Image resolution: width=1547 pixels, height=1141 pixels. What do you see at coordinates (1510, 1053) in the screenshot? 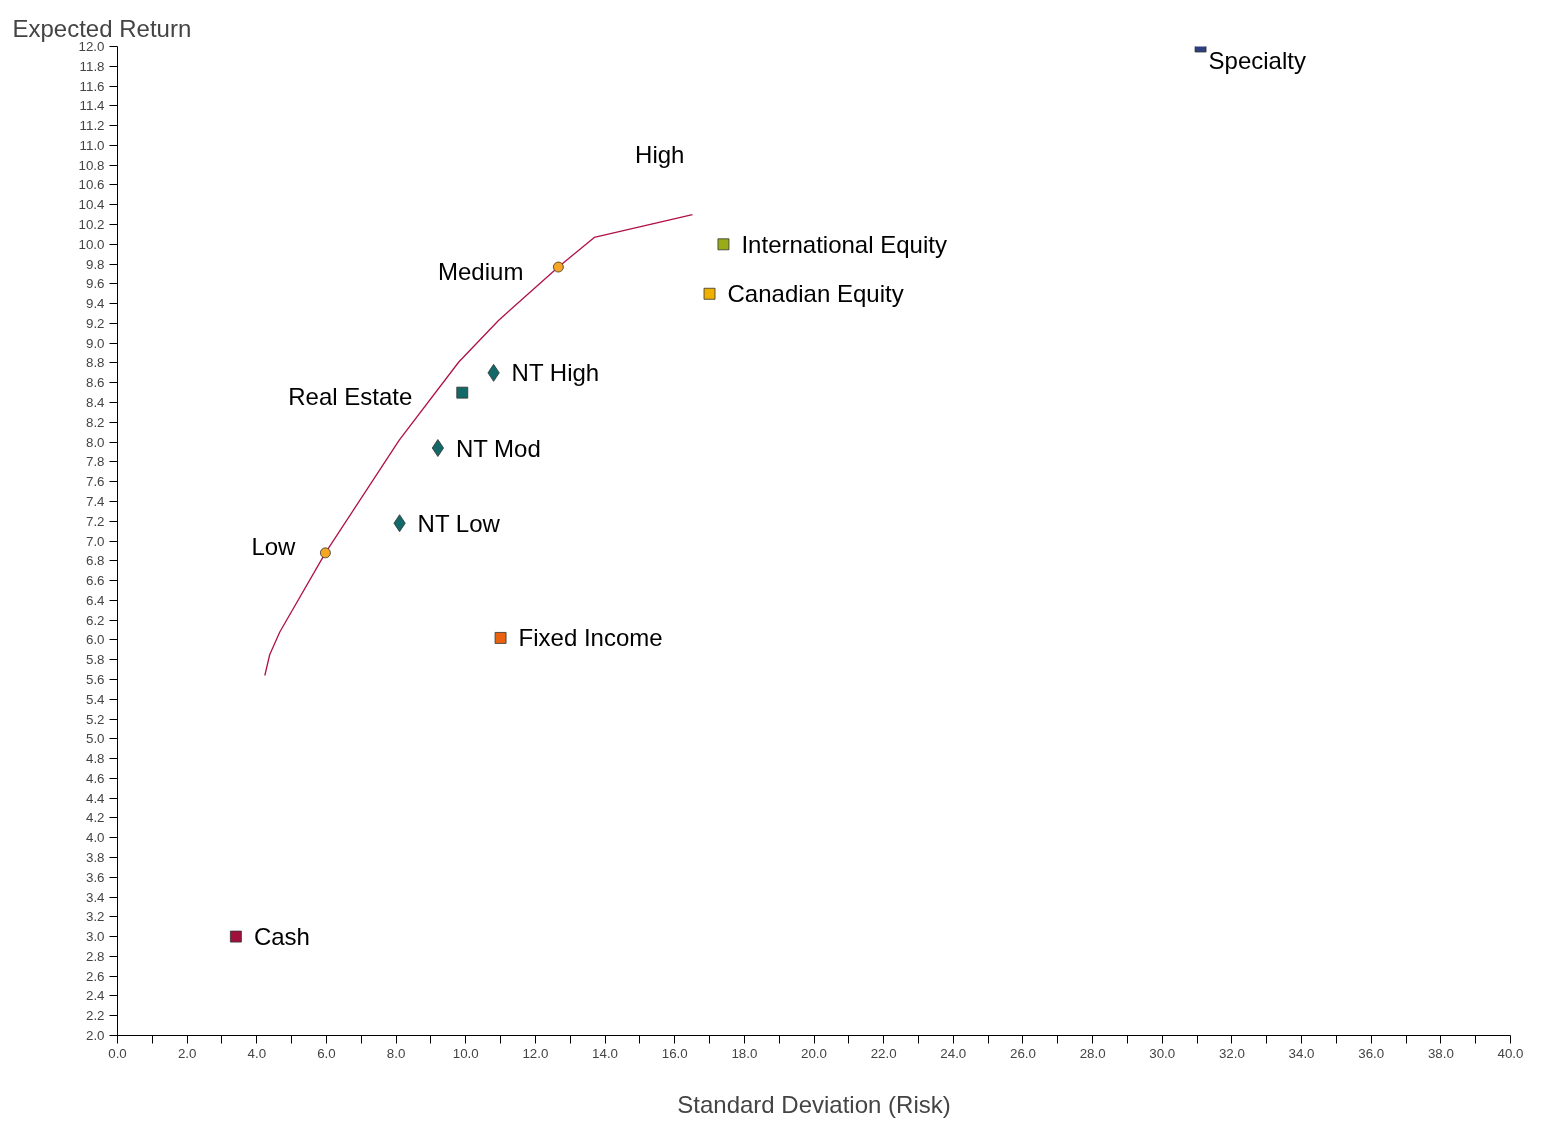
I see `x-tick-label: 40.0` at bounding box center [1510, 1053].